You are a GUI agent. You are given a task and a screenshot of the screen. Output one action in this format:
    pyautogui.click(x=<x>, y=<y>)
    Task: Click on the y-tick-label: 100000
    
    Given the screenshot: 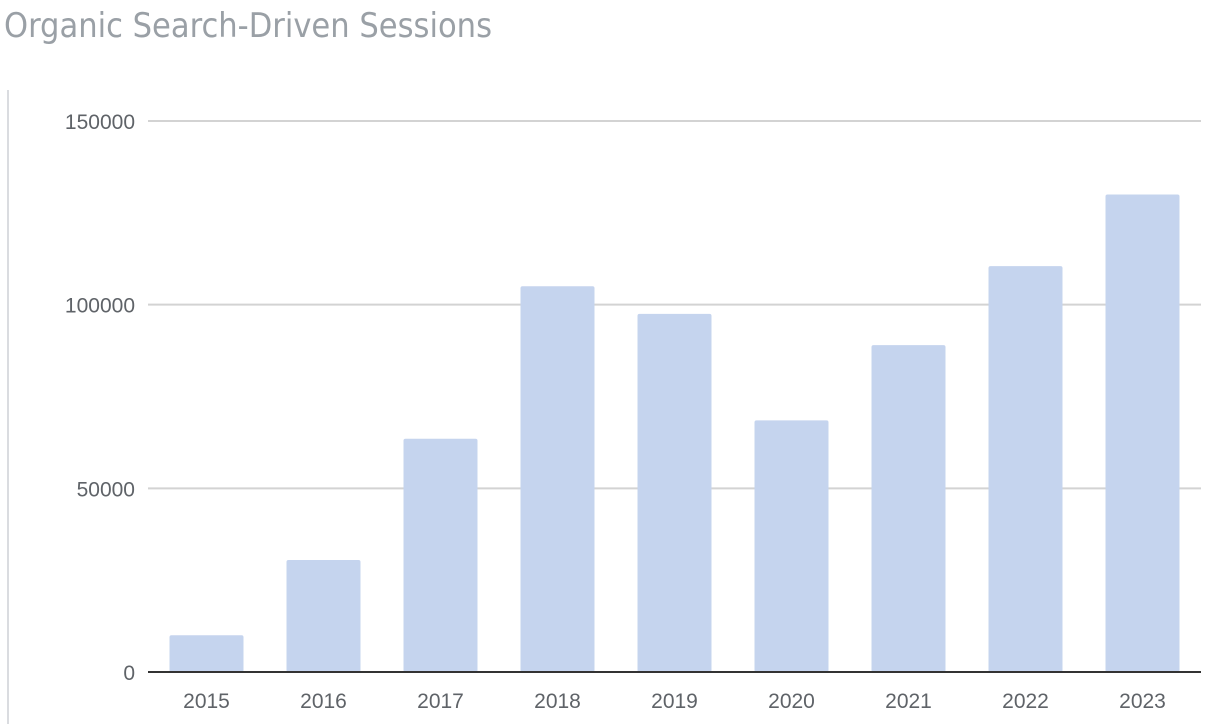 What is the action you would take?
    pyautogui.click(x=100, y=306)
    